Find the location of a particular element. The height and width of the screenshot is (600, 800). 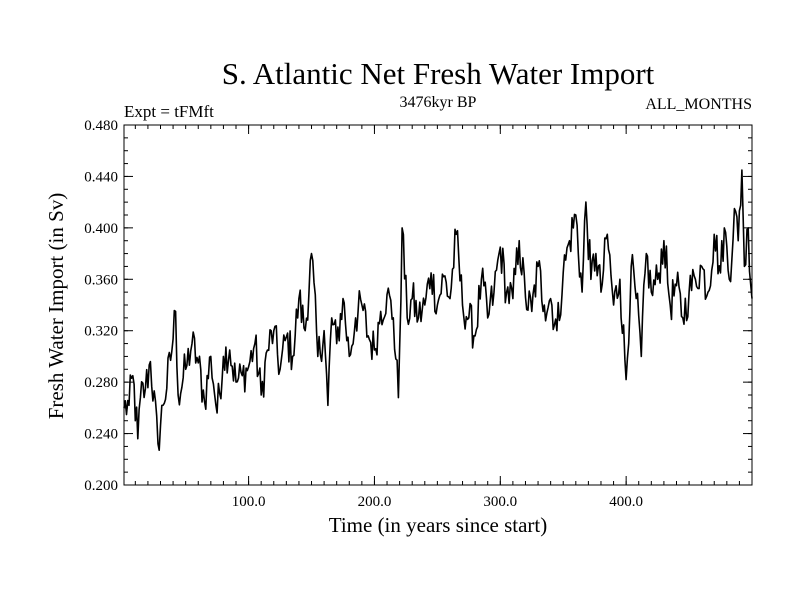

y-tick-label: 0.240 is located at coordinates (101, 435).